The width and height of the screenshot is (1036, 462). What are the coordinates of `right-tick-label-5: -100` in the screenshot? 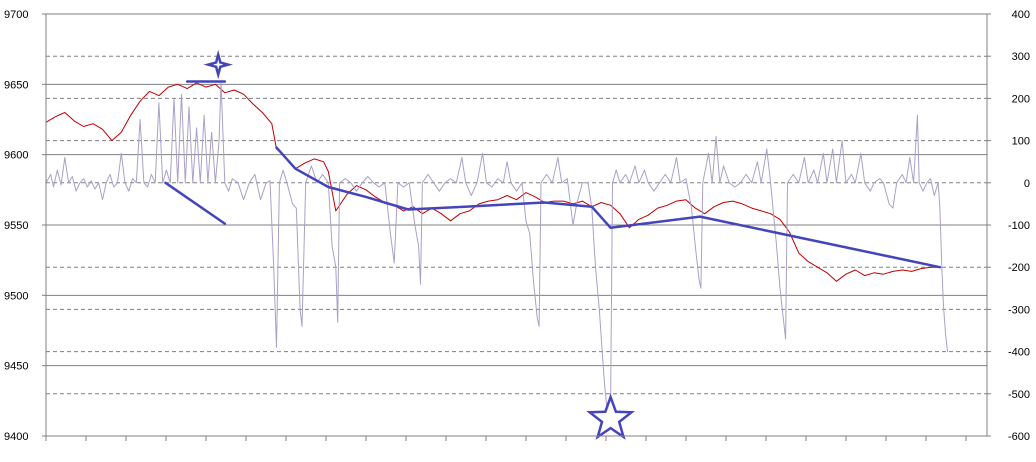 It's located at (1019, 226).